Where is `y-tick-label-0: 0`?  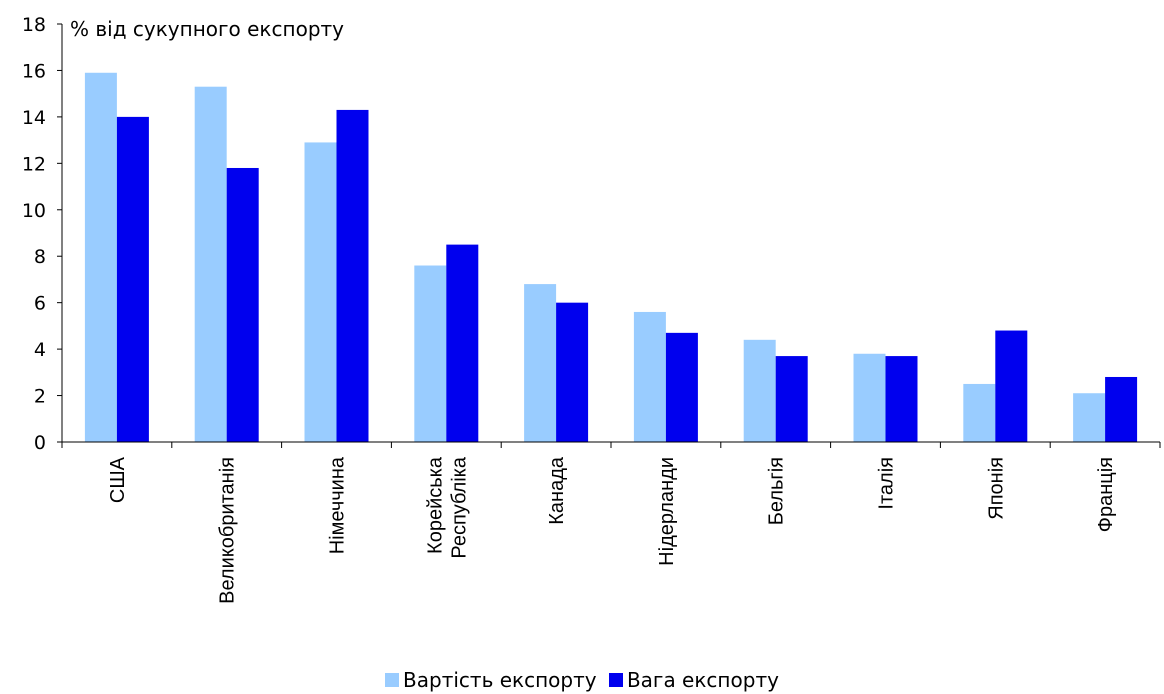 y-tick-label-0: 0 is located at coordinates (40, 443).